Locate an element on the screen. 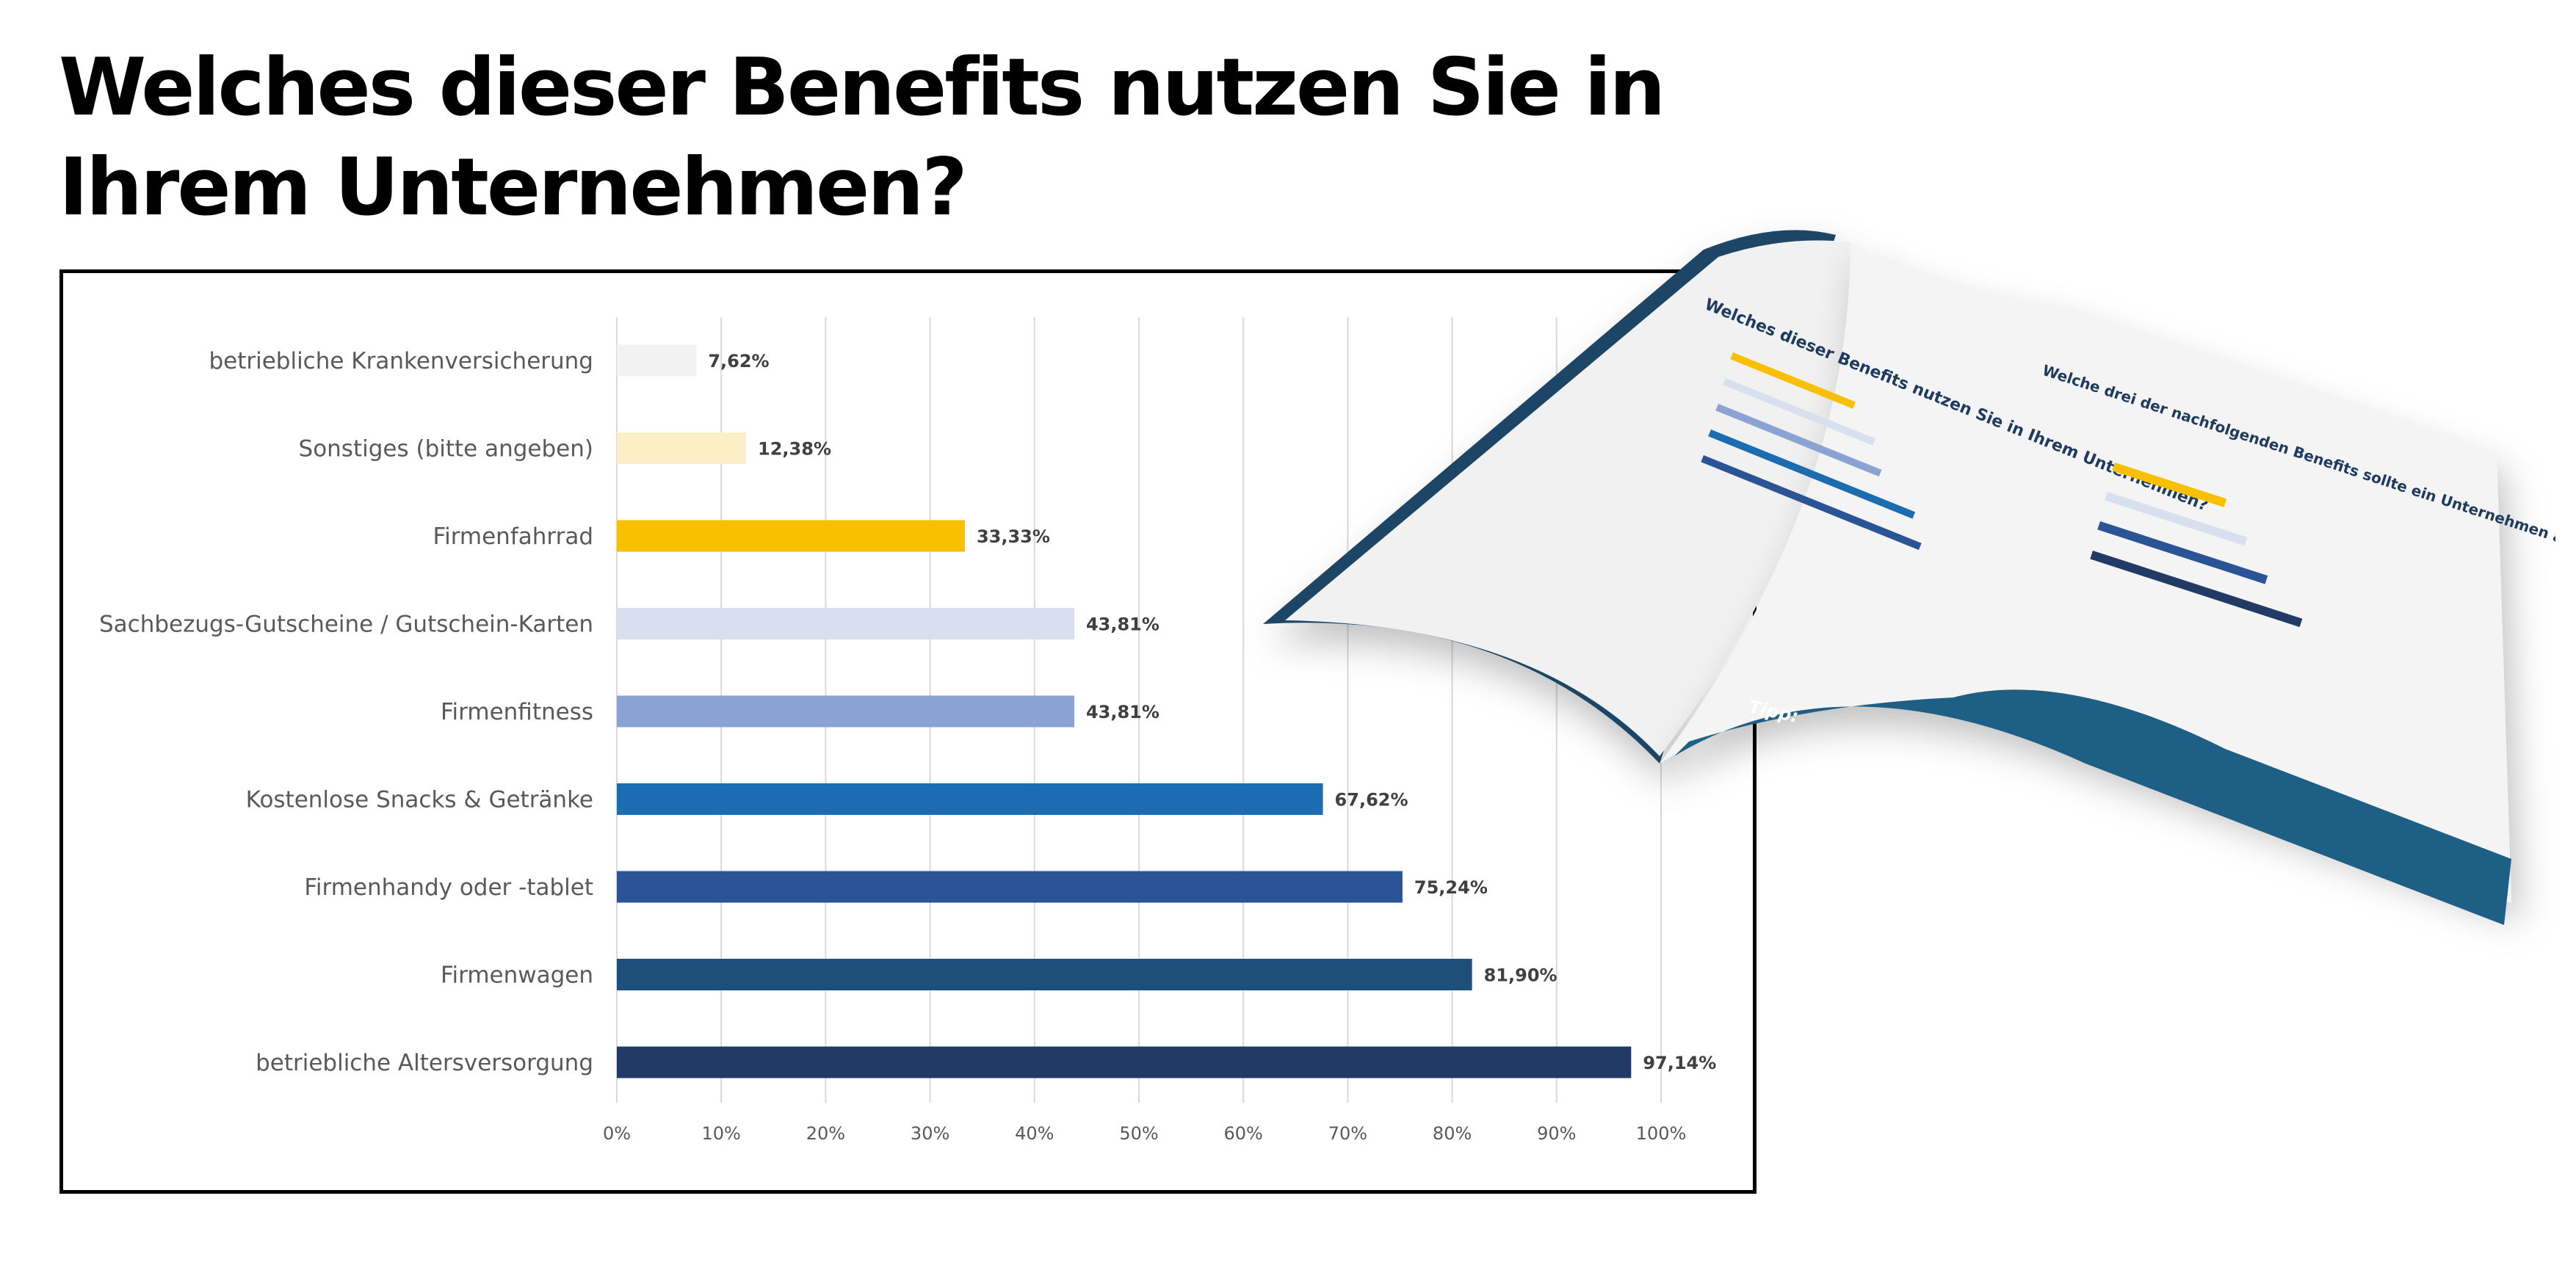 The width and height of the screenshot is (2576, 1262). x-tick-label: 40% is located at coordinates (1034, 1133).